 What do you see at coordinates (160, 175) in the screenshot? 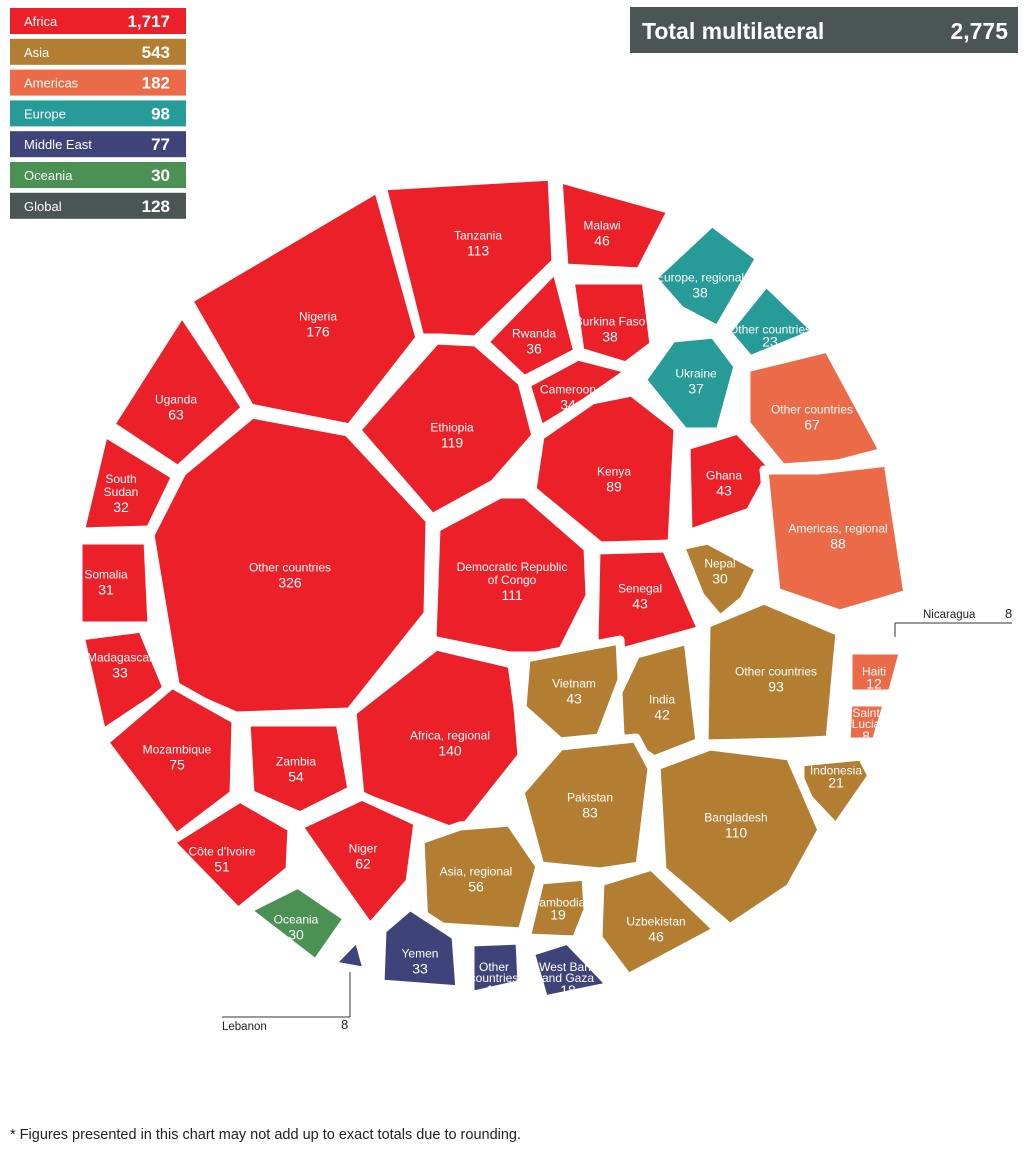
I see `legend-value: 30` at bounding box center [160, 175].